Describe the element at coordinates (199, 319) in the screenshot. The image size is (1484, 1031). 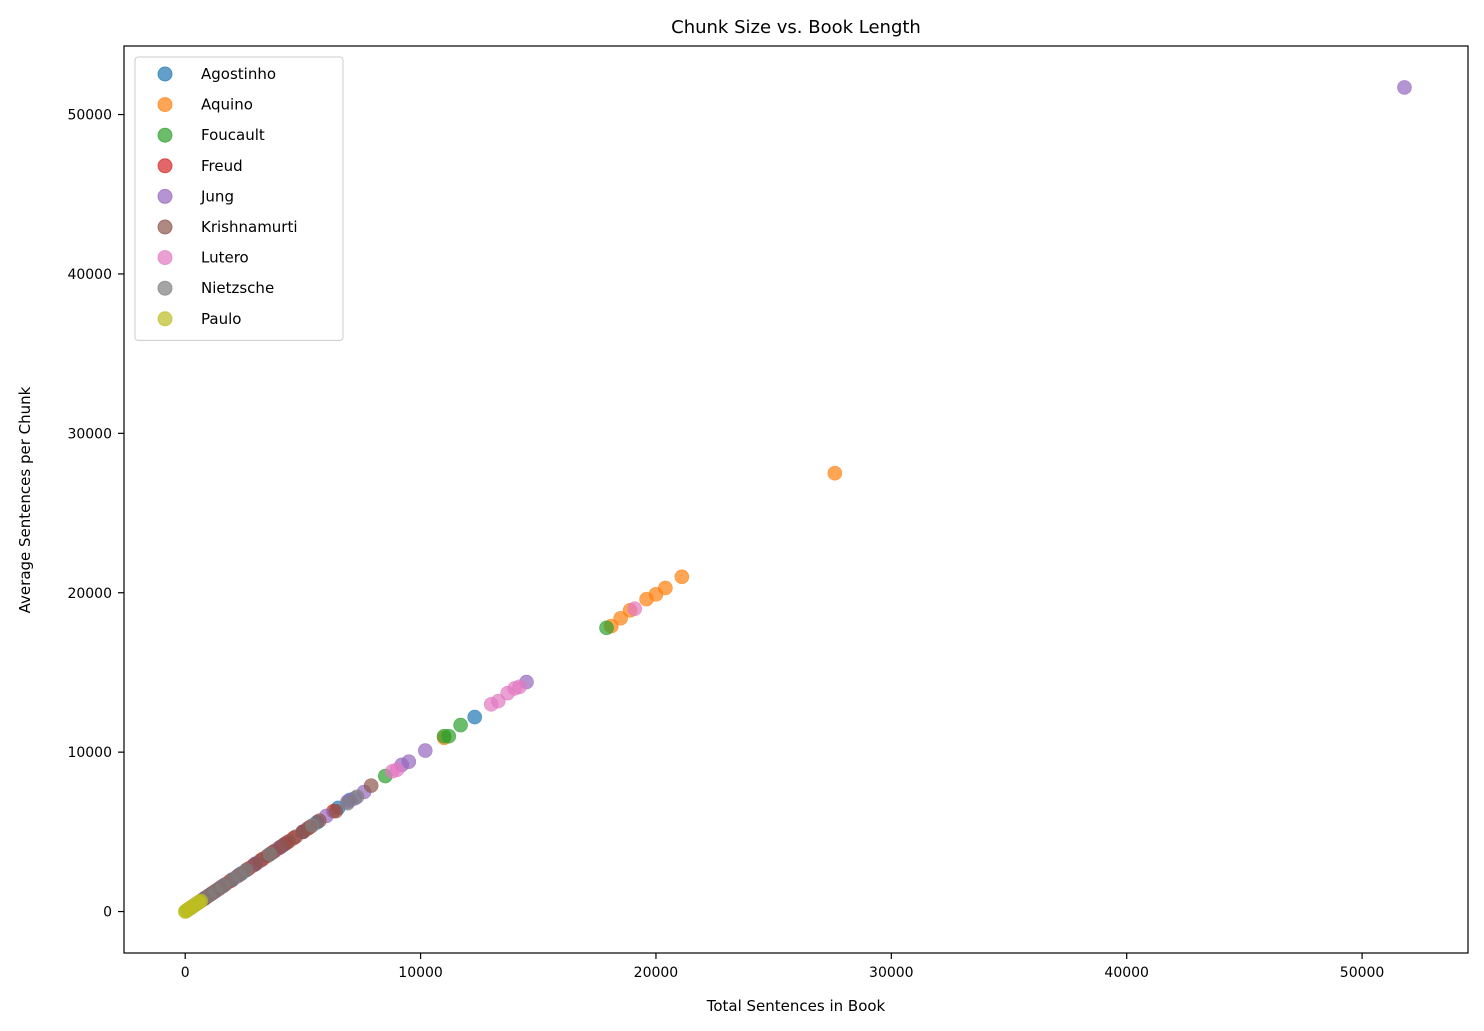
I see `legend-item: Paulo` at that location.